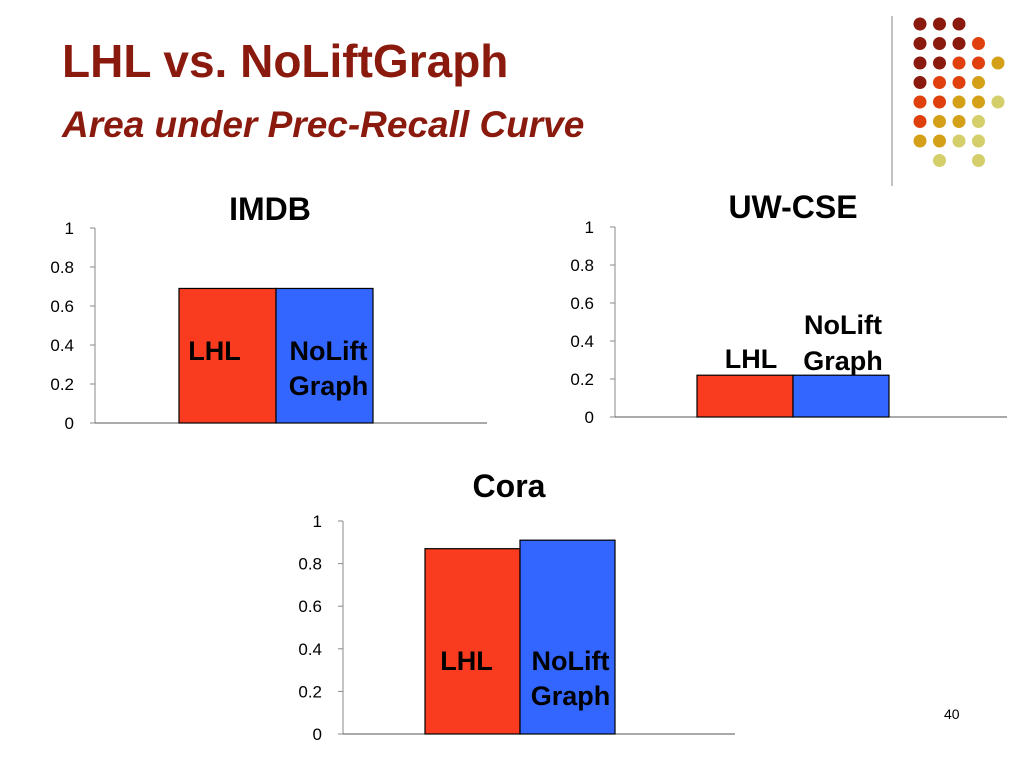 The height and width of the screenshot is (768, 1024). I want to click on chart-title: IMDB, so click(270, 209).